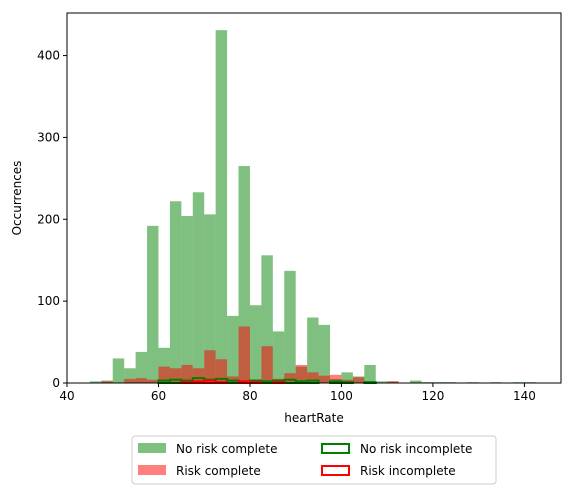  Describe the element at coordinates (524, 396) in the screenshot. I see `x-tick-label-5: 140` at that location.